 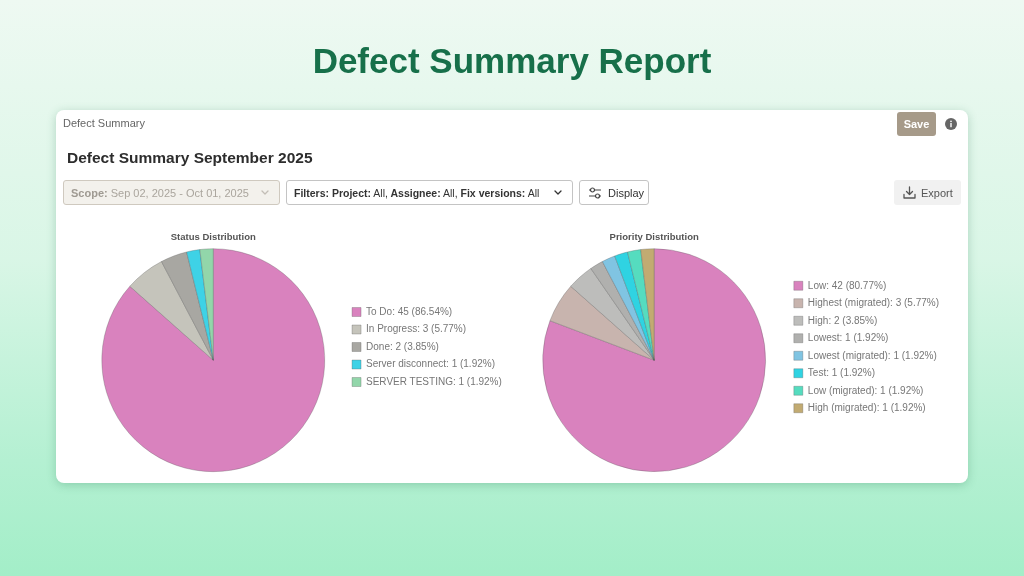 What do you see at coordinates (430, 364) in the screenshot?
I see `legend-label: Server disconnect: 1 (1.92%)` at bounding box center [430, 364].